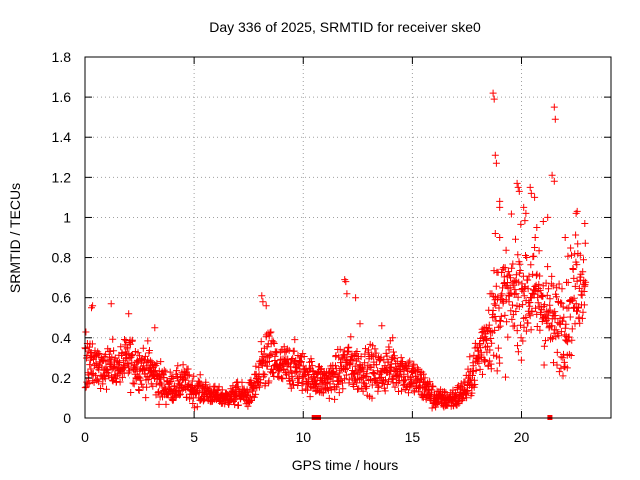 This screenshot has height=480, width=640. I want to click on y-tick-label: 0.2, so click(62, 378).